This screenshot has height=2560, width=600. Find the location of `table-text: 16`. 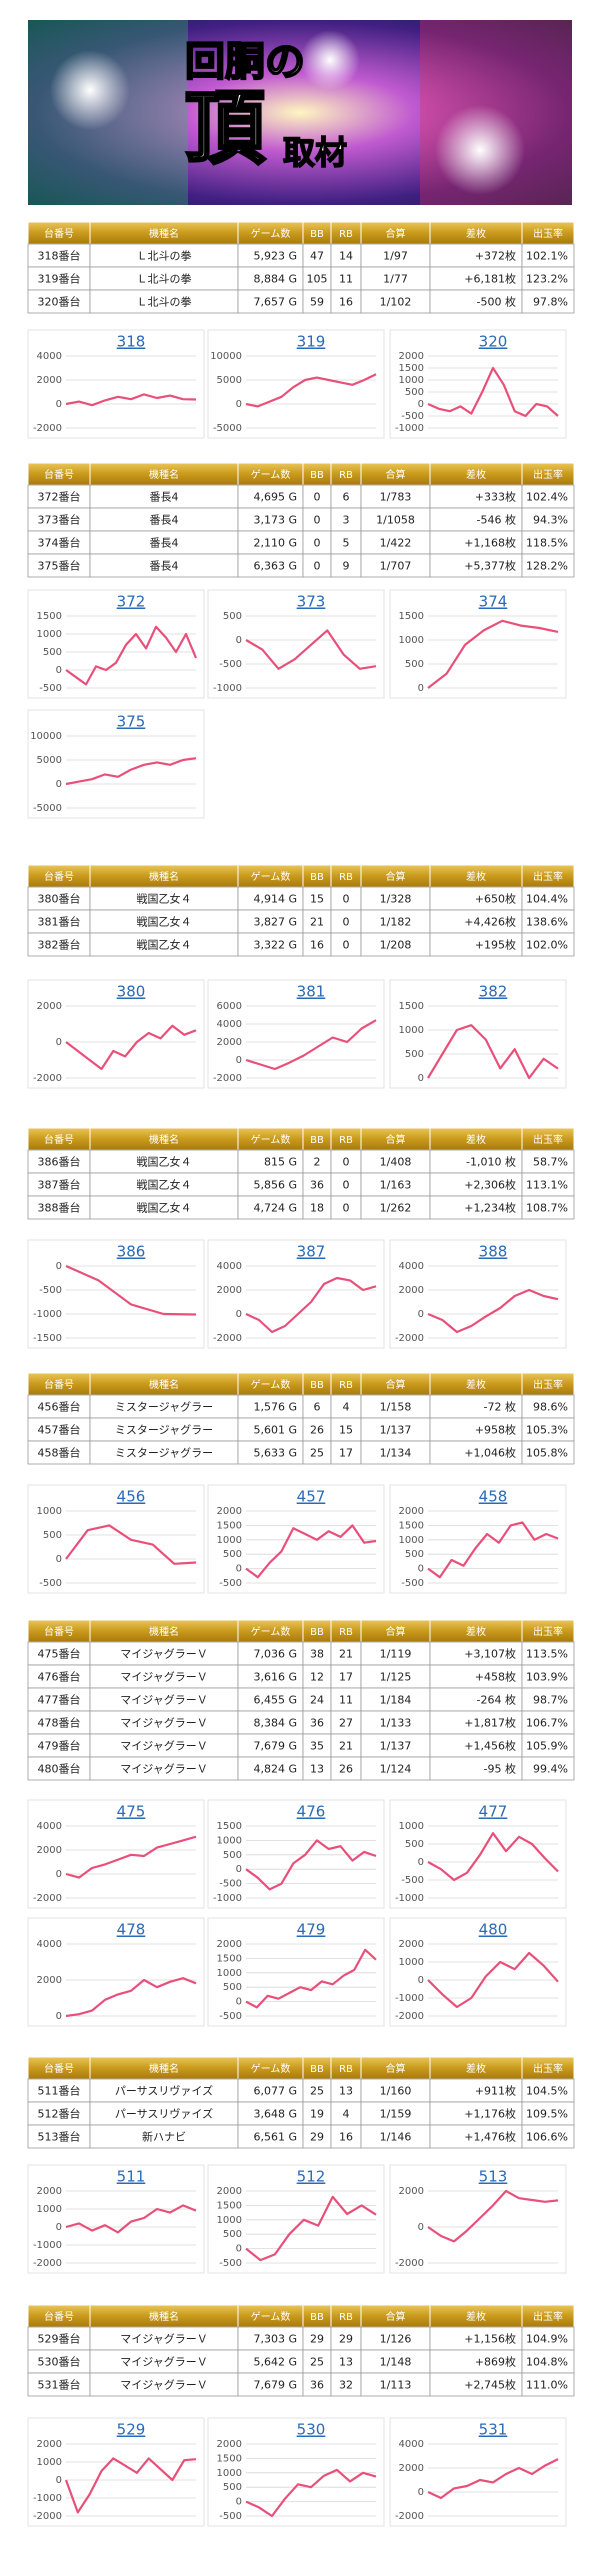

table-text: 16 is located at coordinates (346, 302).